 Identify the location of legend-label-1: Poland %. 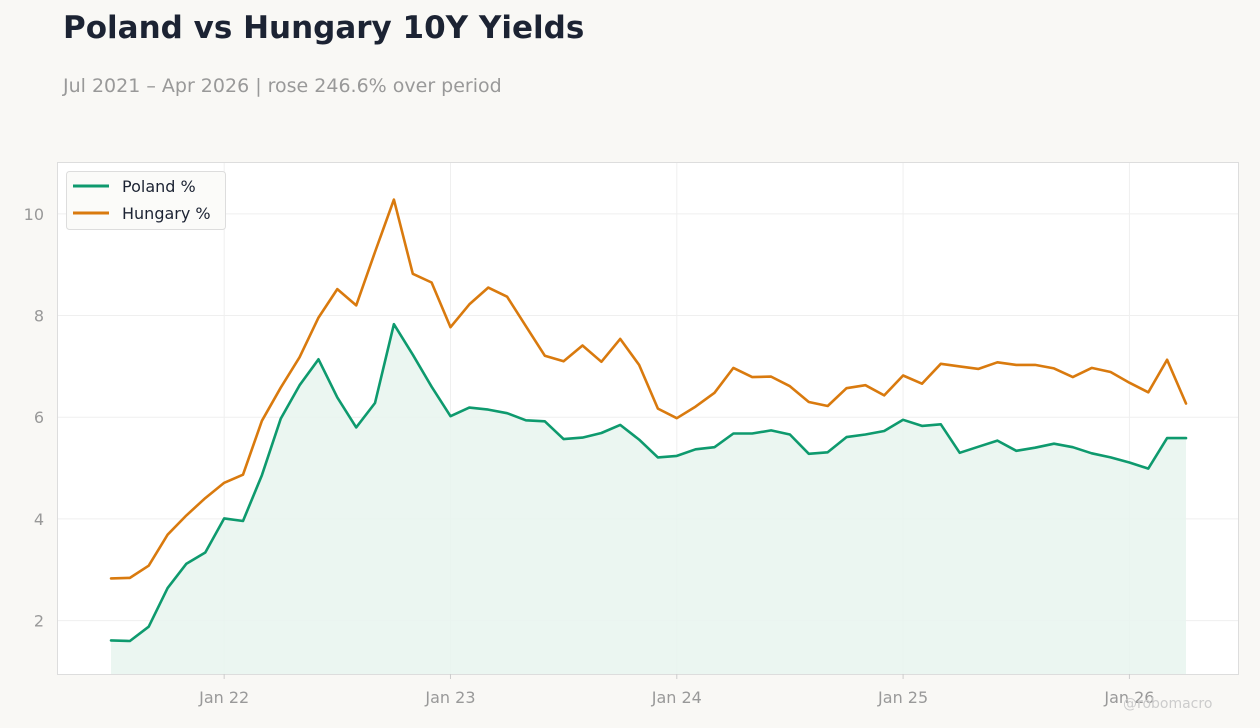
(159, 186).